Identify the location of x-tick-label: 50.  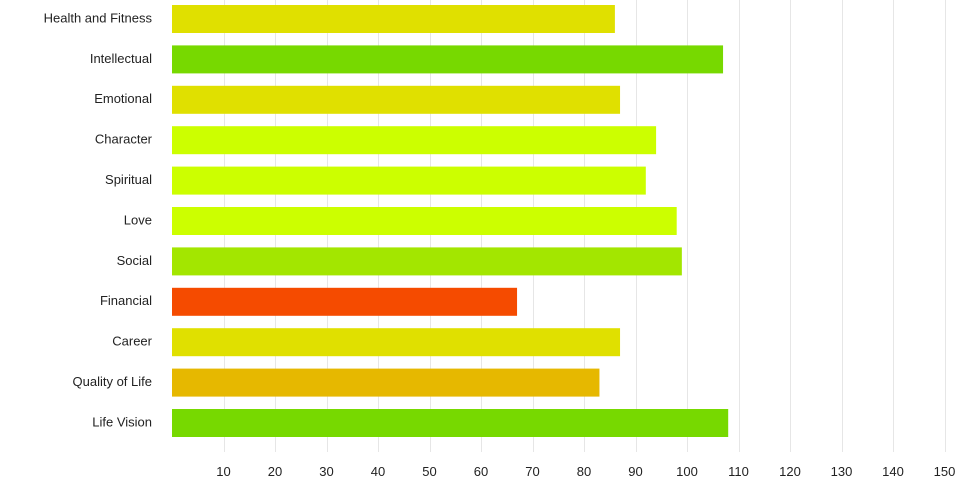
(429, 471).